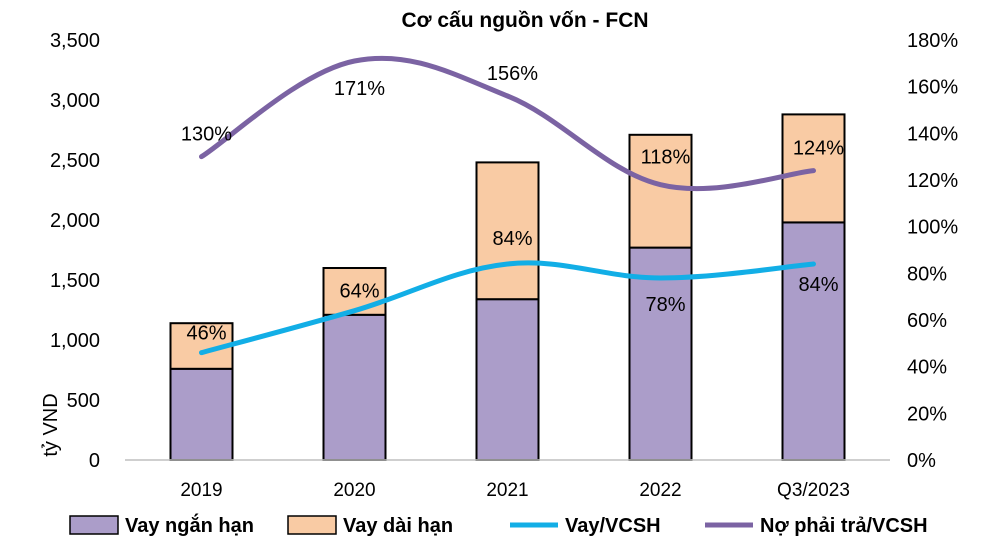  What do you see at coordinates (75, 41) in the screenshot?
I see `y-tick-label: 3,500` at bounding box center [75, 41].